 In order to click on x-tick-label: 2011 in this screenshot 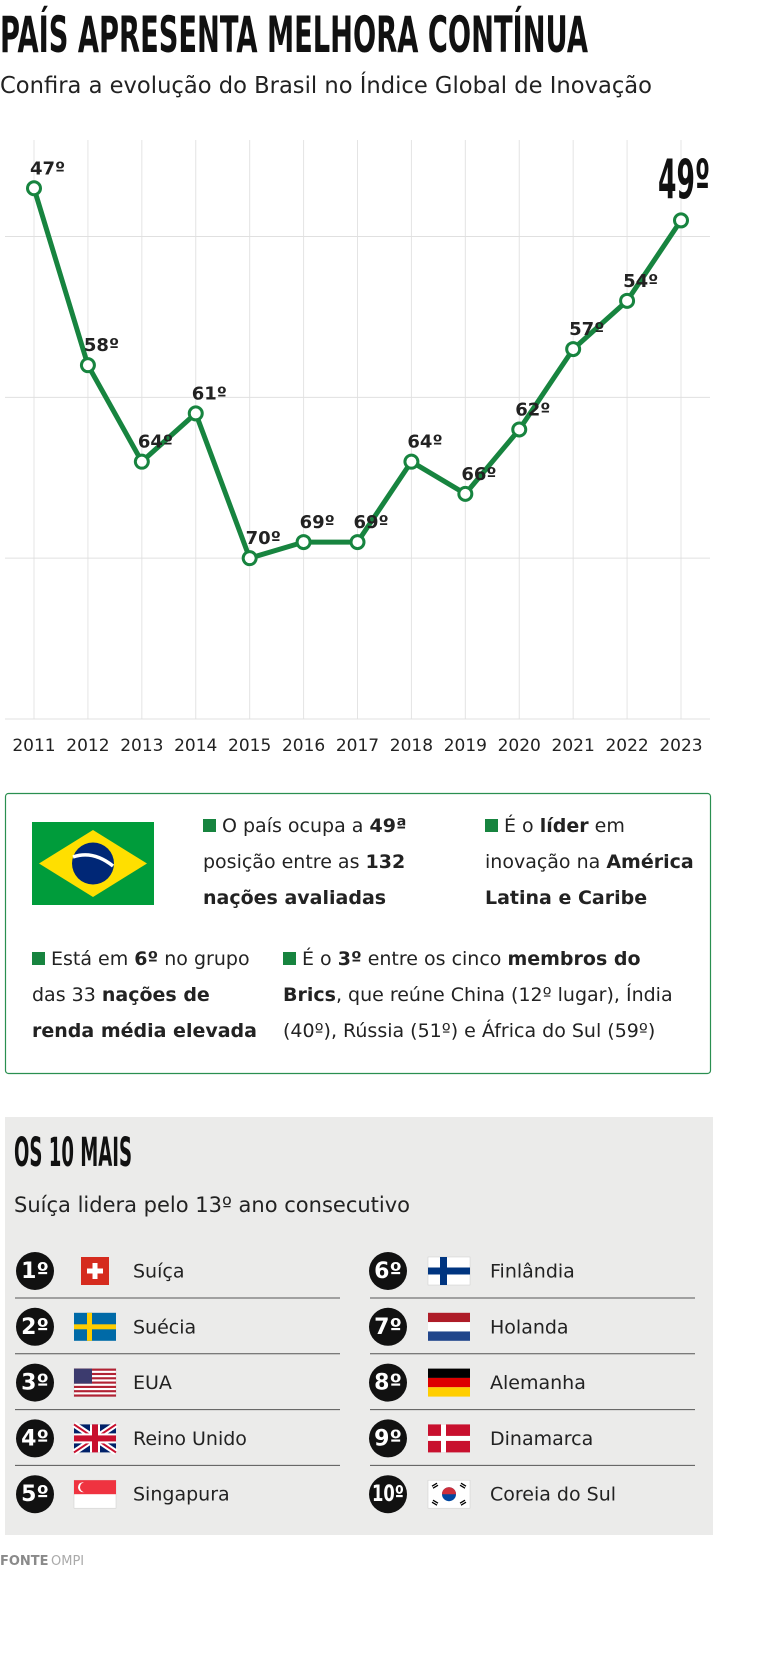, I will do `click(33, 746)`.